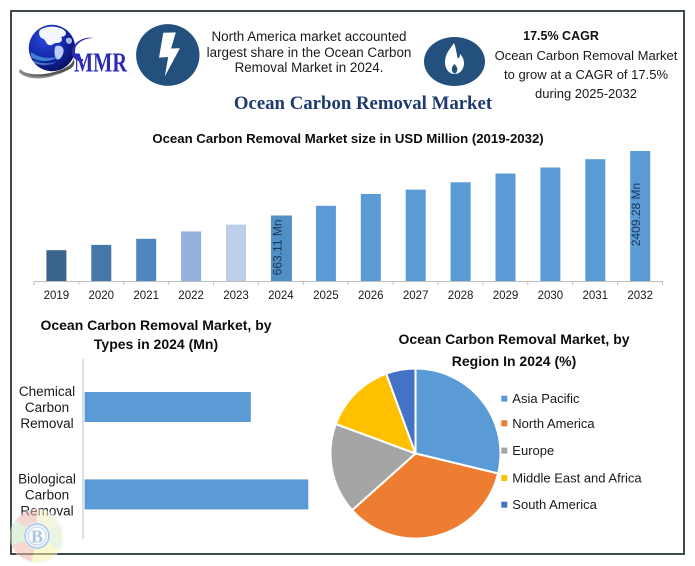 This screenshot has width=695, height=566. What do you see at coordinates (57, 296) in the screenshot?
I see `svg-text: 2019` at bounding box center [57, 296].